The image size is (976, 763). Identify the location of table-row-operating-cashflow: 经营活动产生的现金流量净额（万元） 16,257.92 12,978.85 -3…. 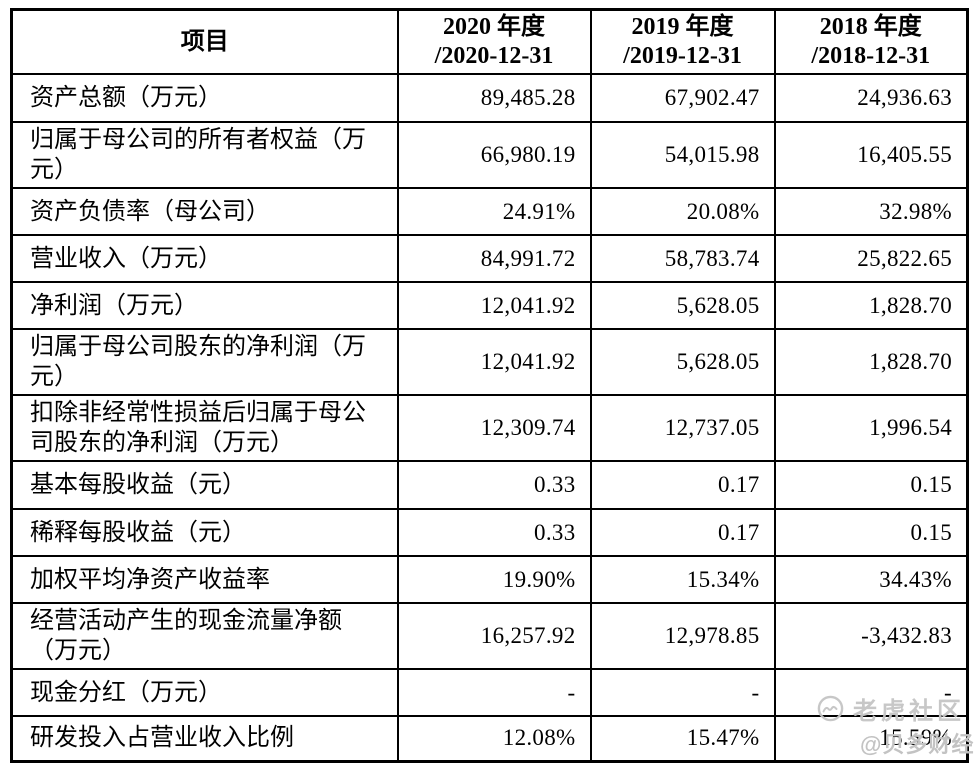
(489, 636).